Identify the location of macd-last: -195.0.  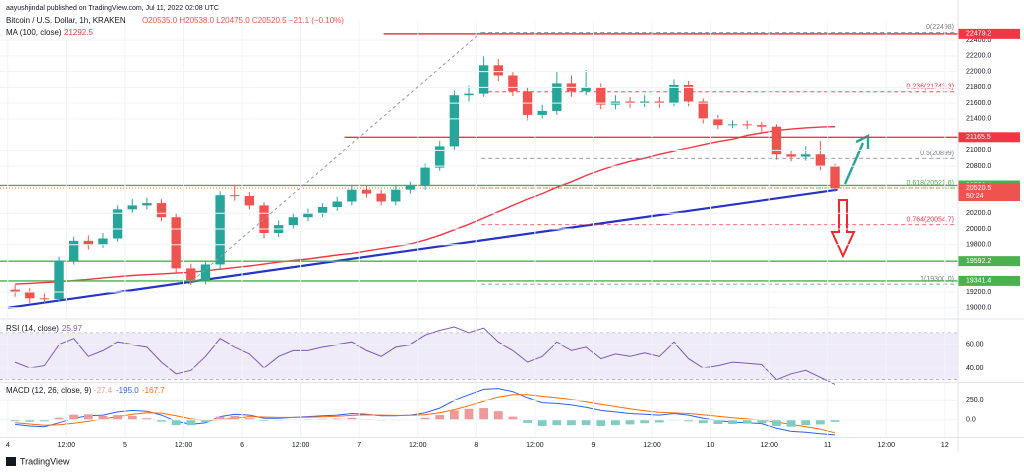
(127, 390).